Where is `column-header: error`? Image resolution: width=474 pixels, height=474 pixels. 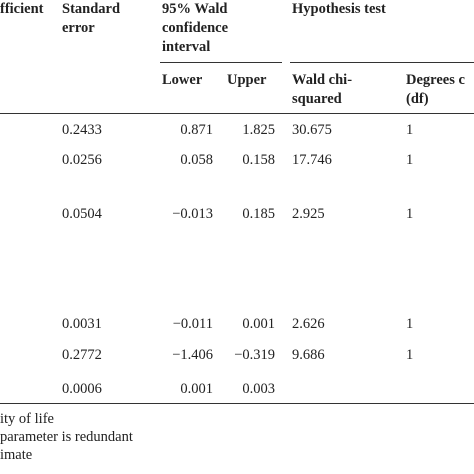 column-header: error is located at coordinates (78, 28).